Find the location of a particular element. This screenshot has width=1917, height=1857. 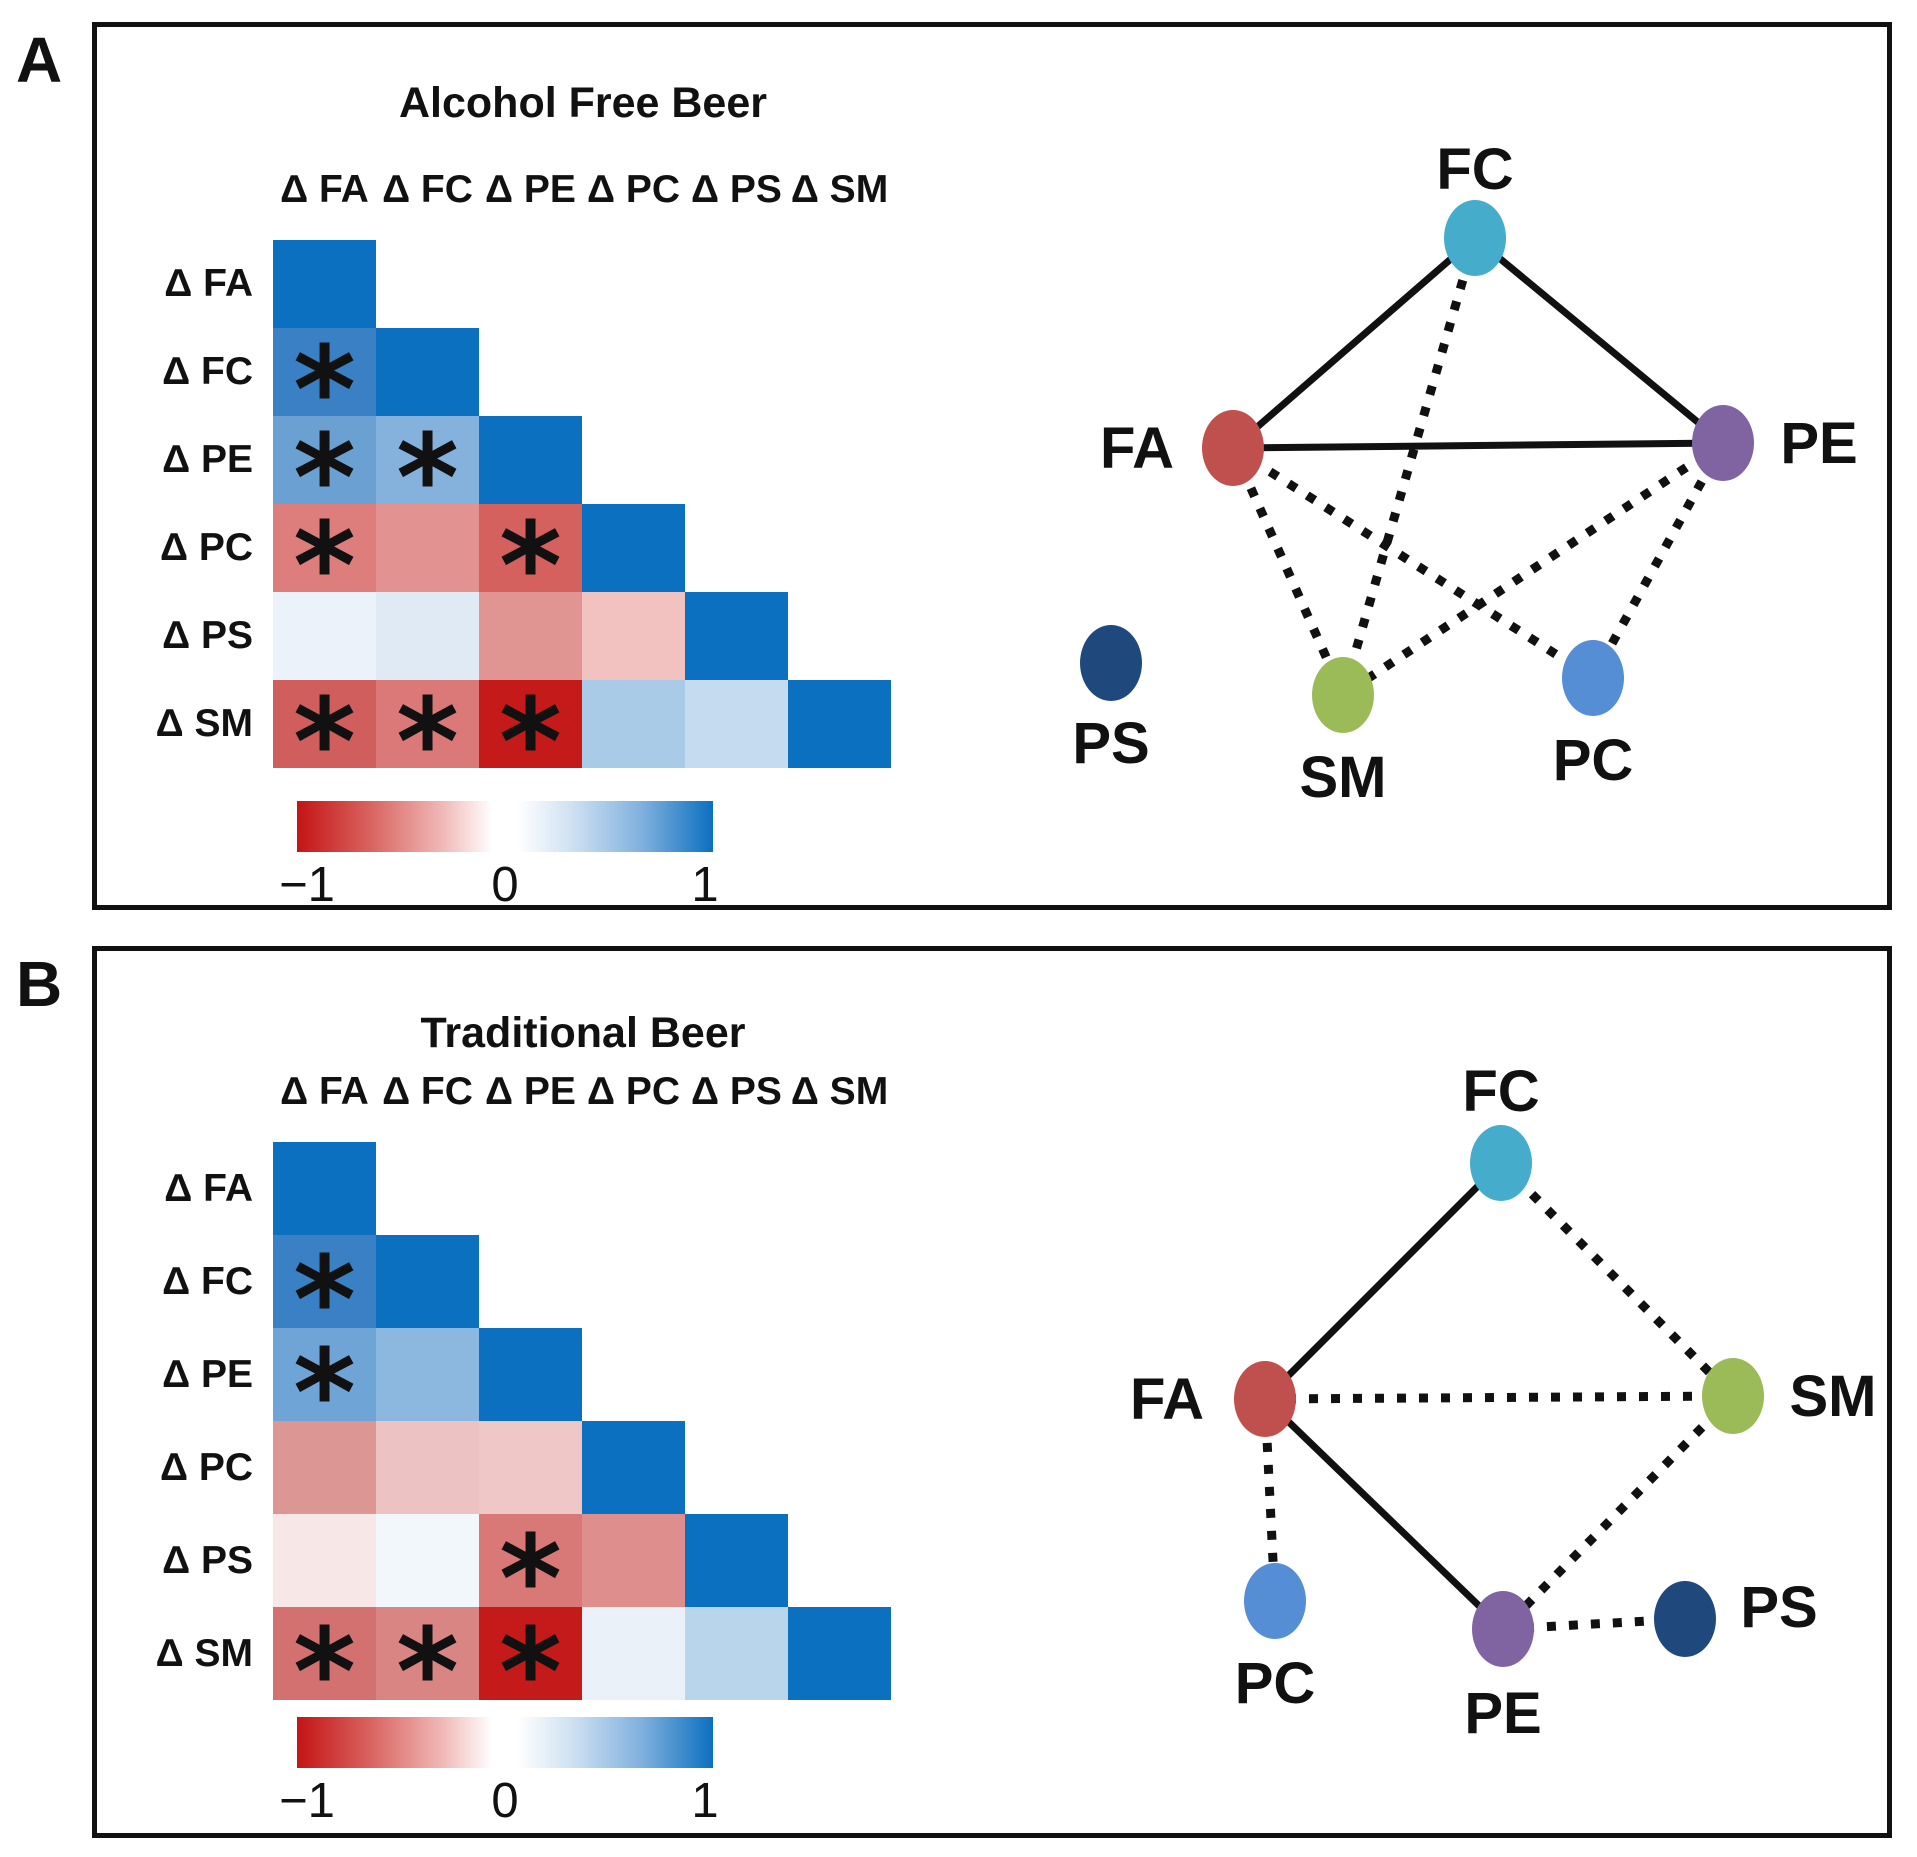

panel-a-letter: A is located at coordinates (39, 60).